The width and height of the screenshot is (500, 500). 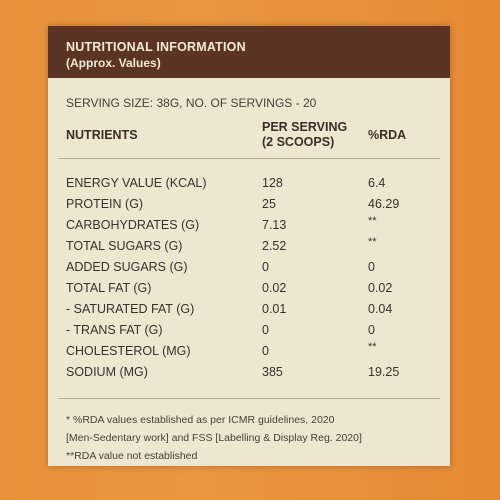 What do you see at coordinates (249, 270) in the screenshot?
I see `table-row: ADDED SUGARS (G) 0 0` at bounding box center [249, 270].